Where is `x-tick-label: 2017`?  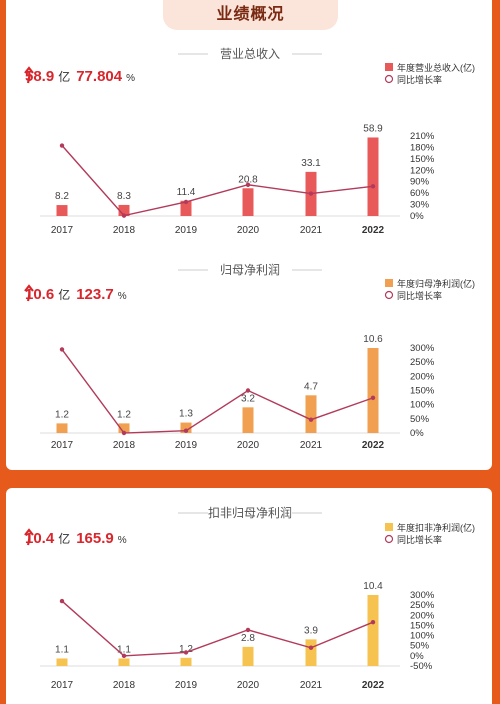
x-tick-label: 2017 is located at coordinates (62, 230).